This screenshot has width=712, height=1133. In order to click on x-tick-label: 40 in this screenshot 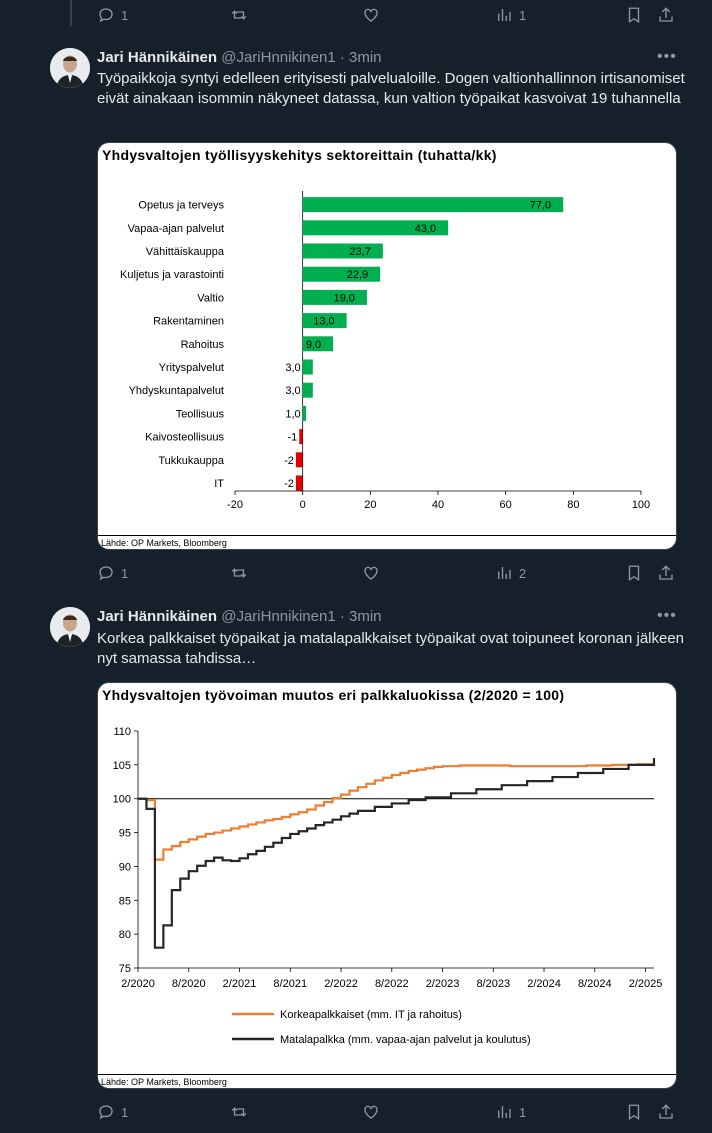, I will do `click(438, 505)`.